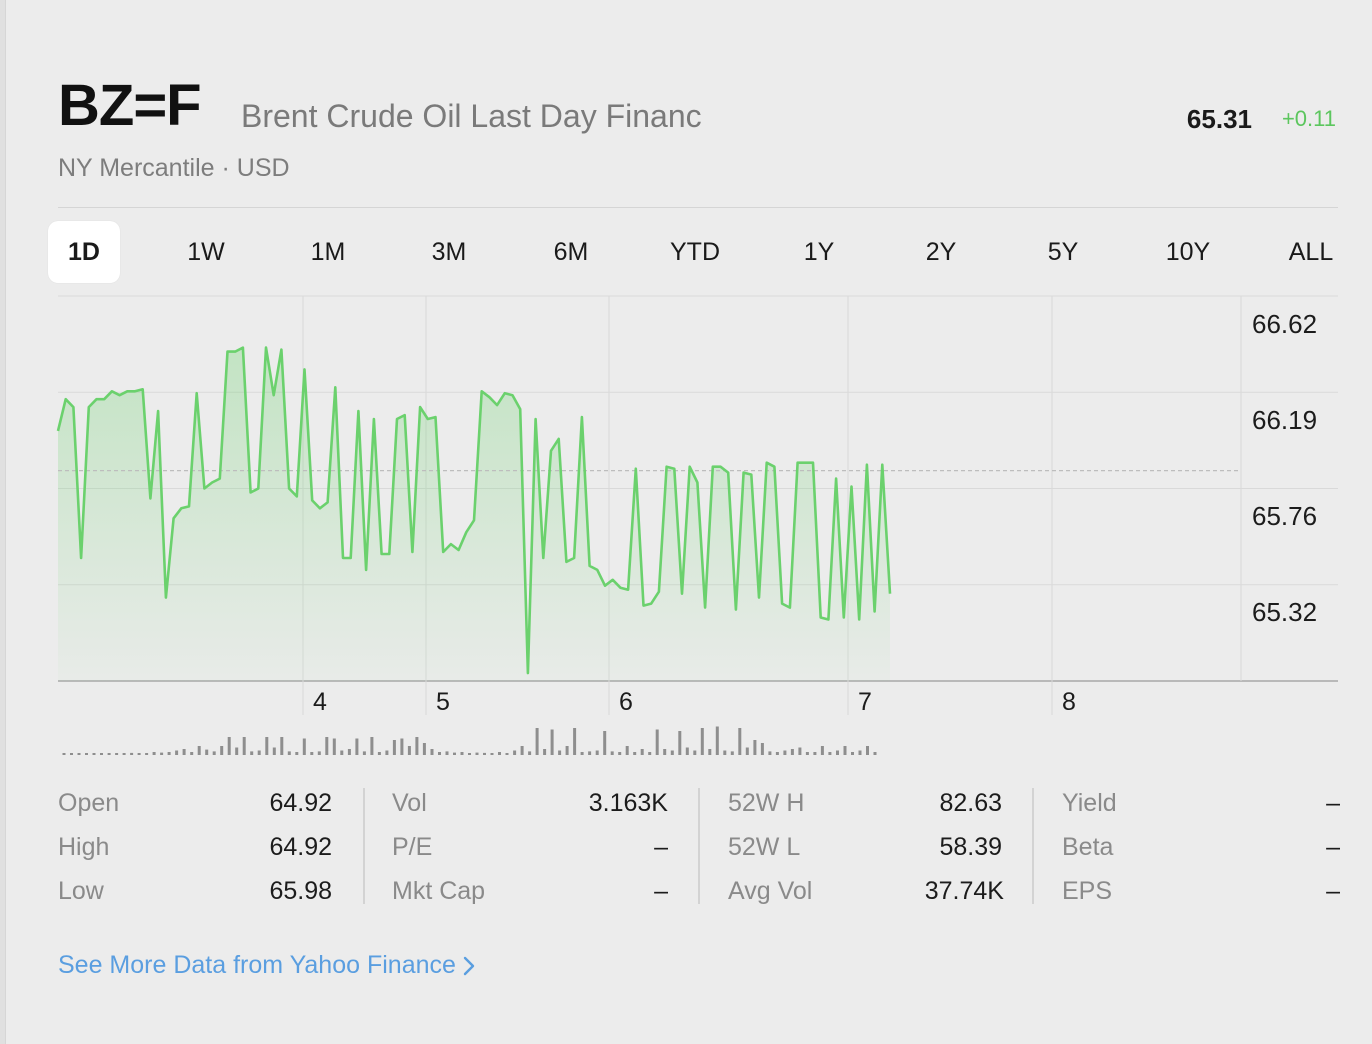  Describe the element at coordinates (1188, 252) in the screenshot. I see `tab-10y: 10Y` at that location.